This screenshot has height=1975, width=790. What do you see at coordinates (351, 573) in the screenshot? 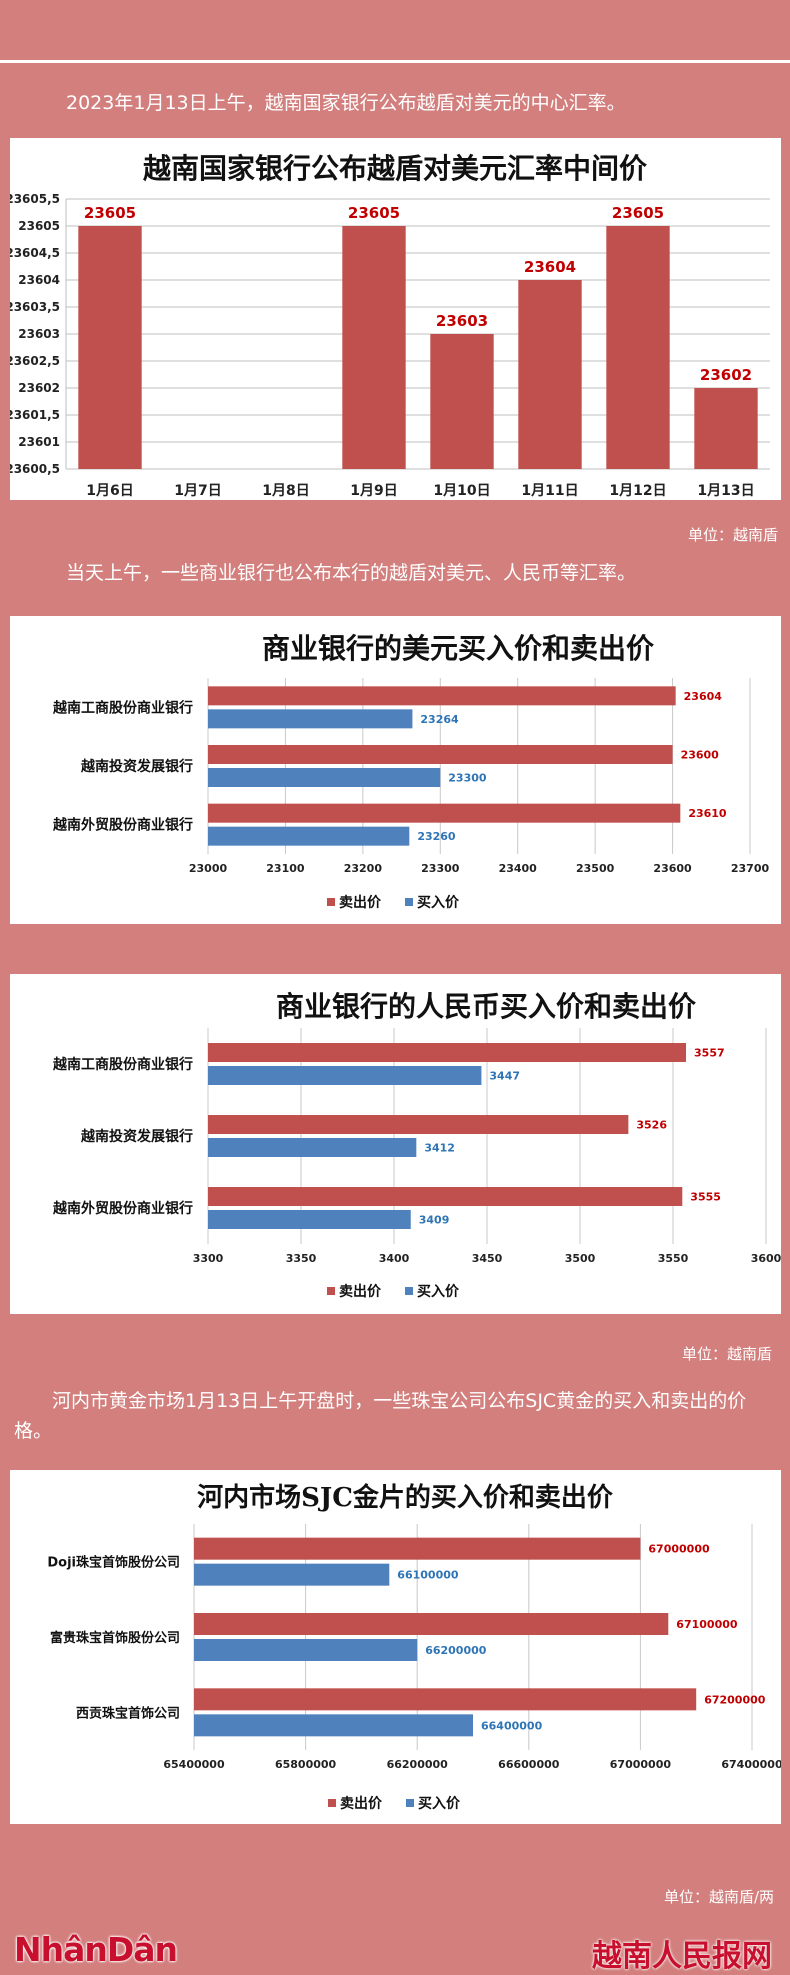
I see `caption-commercial-banks: 当天上午，一些商业银行也公布本行的越盾对美元、人民币等汇率。` at bounding box center [351, 573].